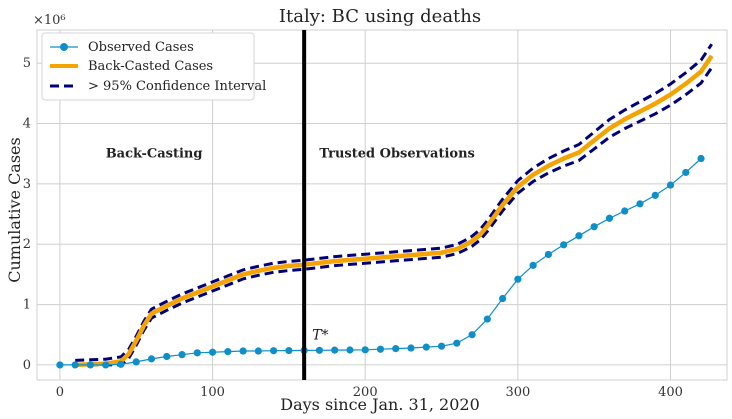 This screenshot has height=419, width=732. Describe the element at coordinates (154, 154) in the screenshot. I see `region-annotation: Back-Casting` at that location.